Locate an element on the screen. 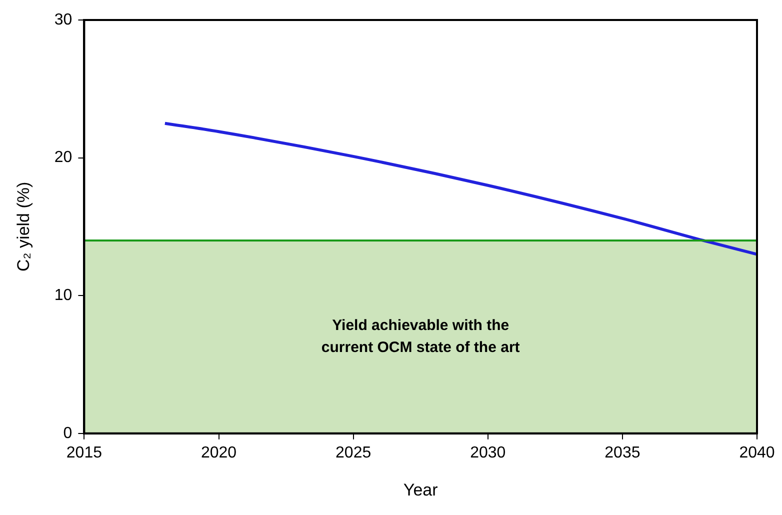 This screenshot has height=515, width=782. y-axis-title: C₂ yield (%) is located at coordinates (23, 227).